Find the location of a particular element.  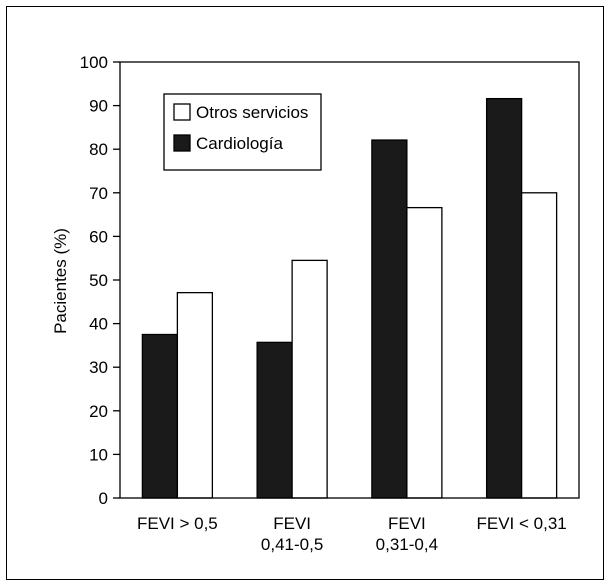

y-tick-label: 100 is located at coordinates (94, 62).